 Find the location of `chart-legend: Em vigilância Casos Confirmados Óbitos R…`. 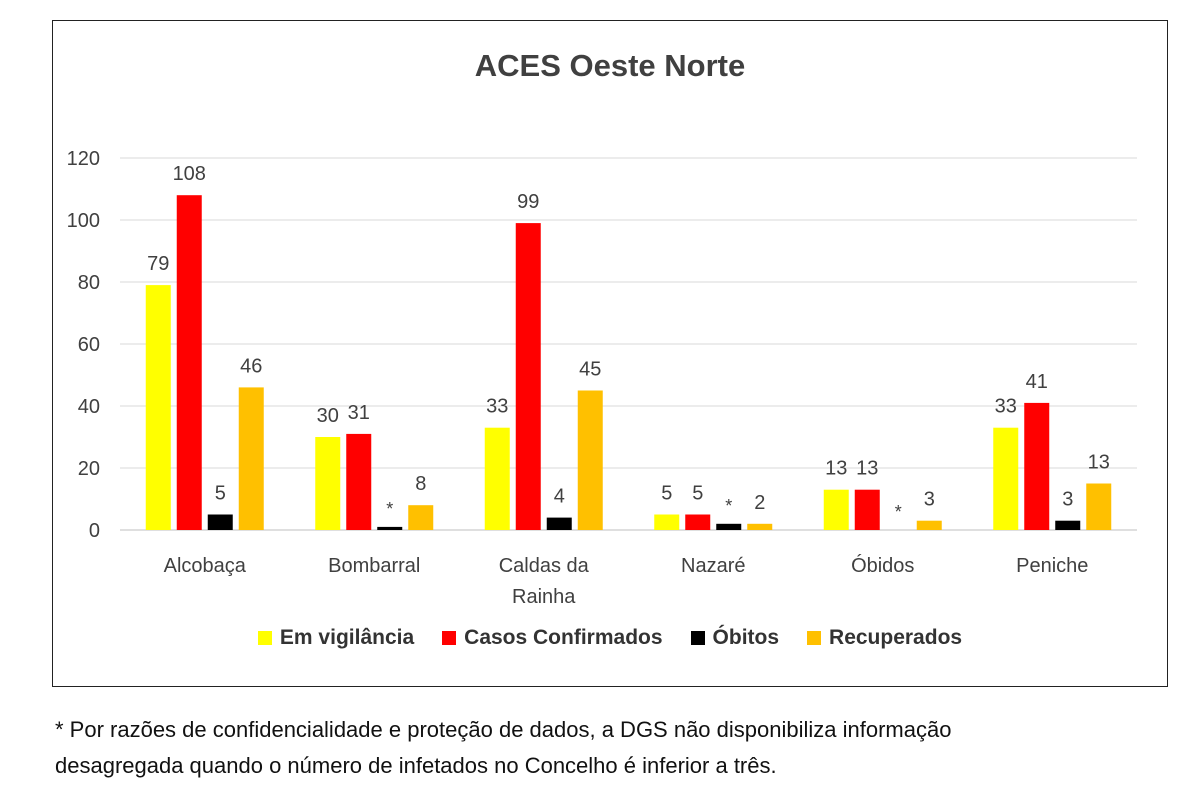

chart-legend: Em vigilância Casos Confirmados Óbitos R… is located at coordinates (610, 638).